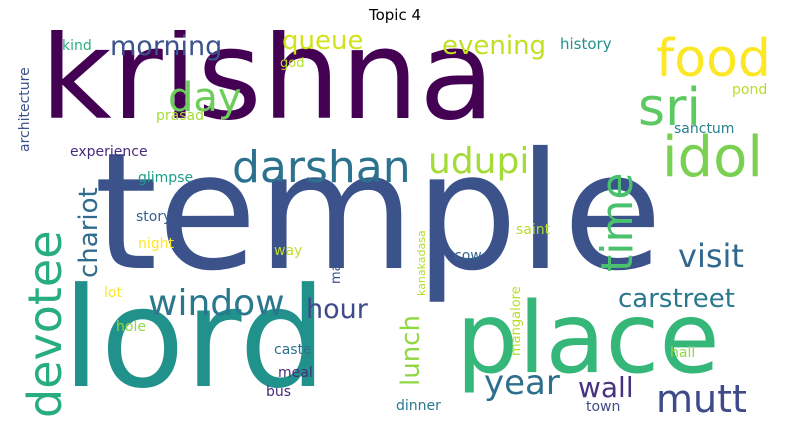 The width and height of the screenshot is (790, 427). What do you see at coordinates (337, 309) in the screenshot?
I see `word-hour: hour` at bounding box center [337, 309].